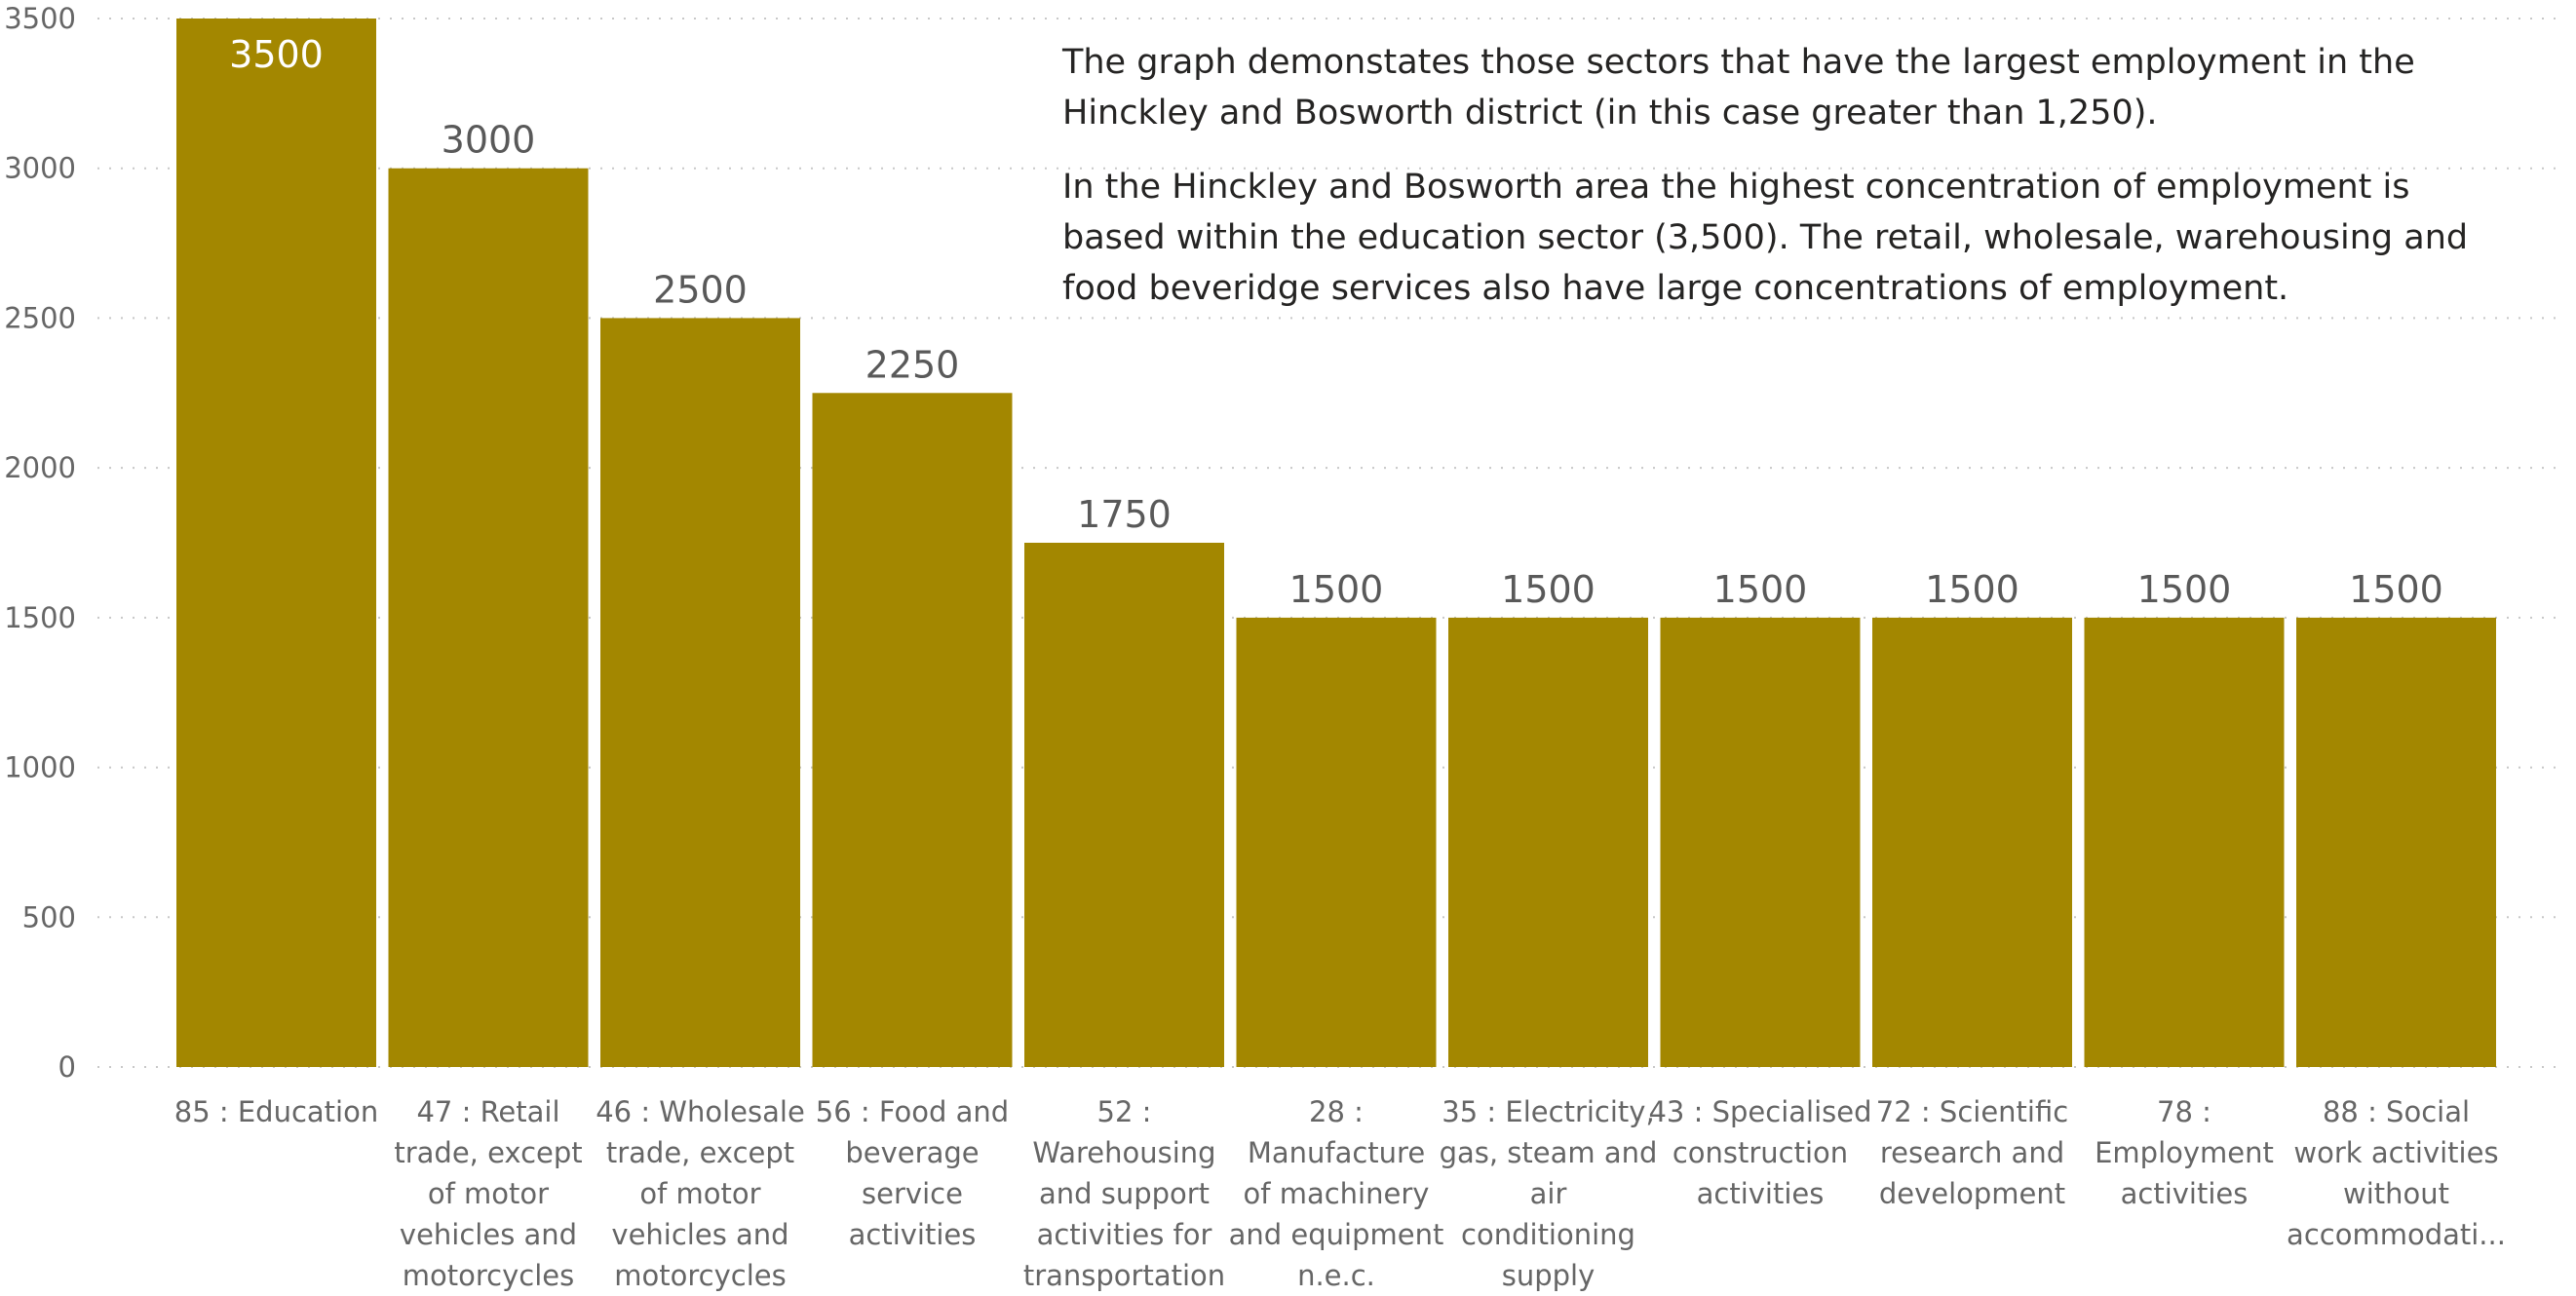 This screenshot has width=2576, height=1296. What do you see at coordinates (67, 1067) in the screenshot?
I see `y-tick-label: 0` at bounding box center [67, 1067].